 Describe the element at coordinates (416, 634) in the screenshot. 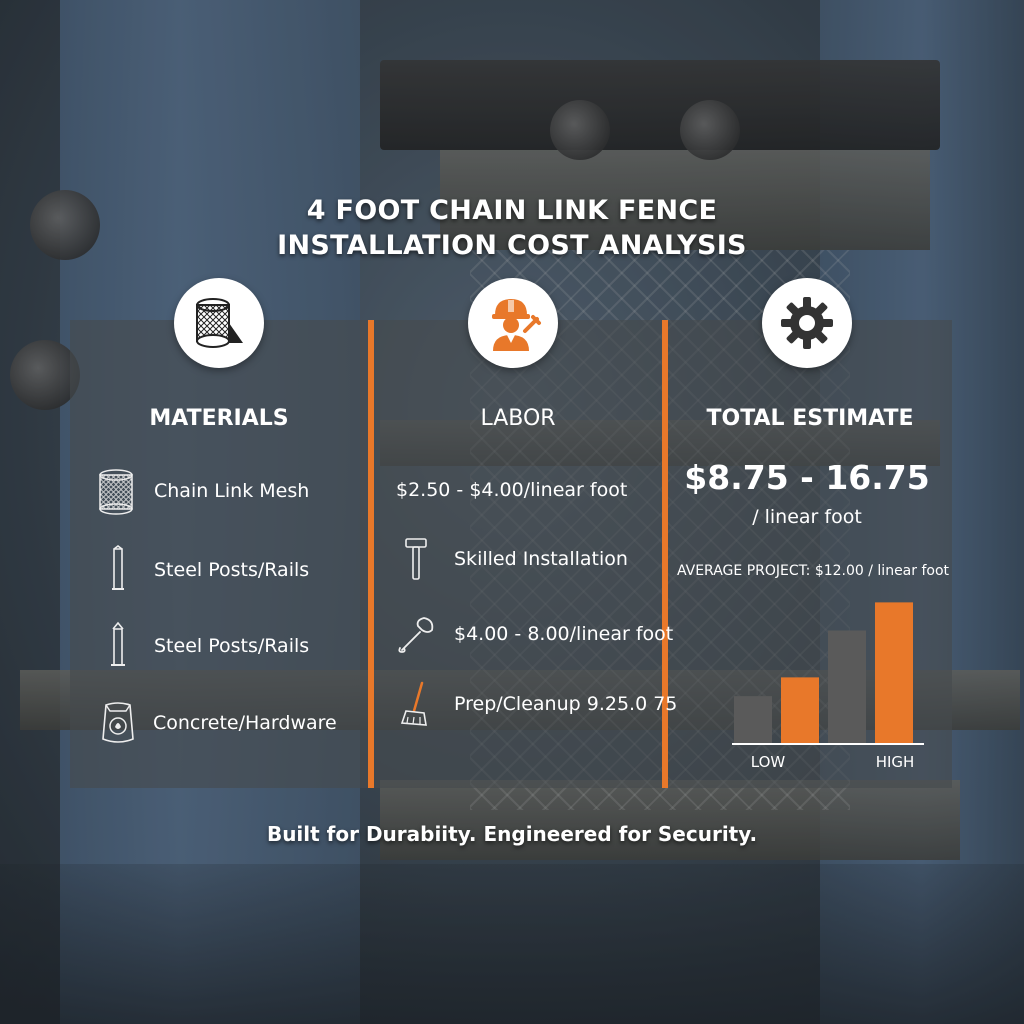

I see `wrench-icon` at that location.